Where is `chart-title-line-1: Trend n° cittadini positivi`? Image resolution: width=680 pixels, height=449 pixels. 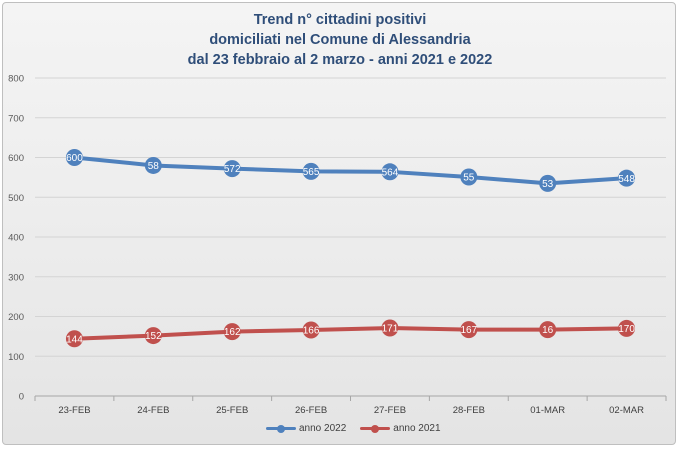 chart-title-line-1: Trend n° cittadini positivi is located at coordinates (340, 20).